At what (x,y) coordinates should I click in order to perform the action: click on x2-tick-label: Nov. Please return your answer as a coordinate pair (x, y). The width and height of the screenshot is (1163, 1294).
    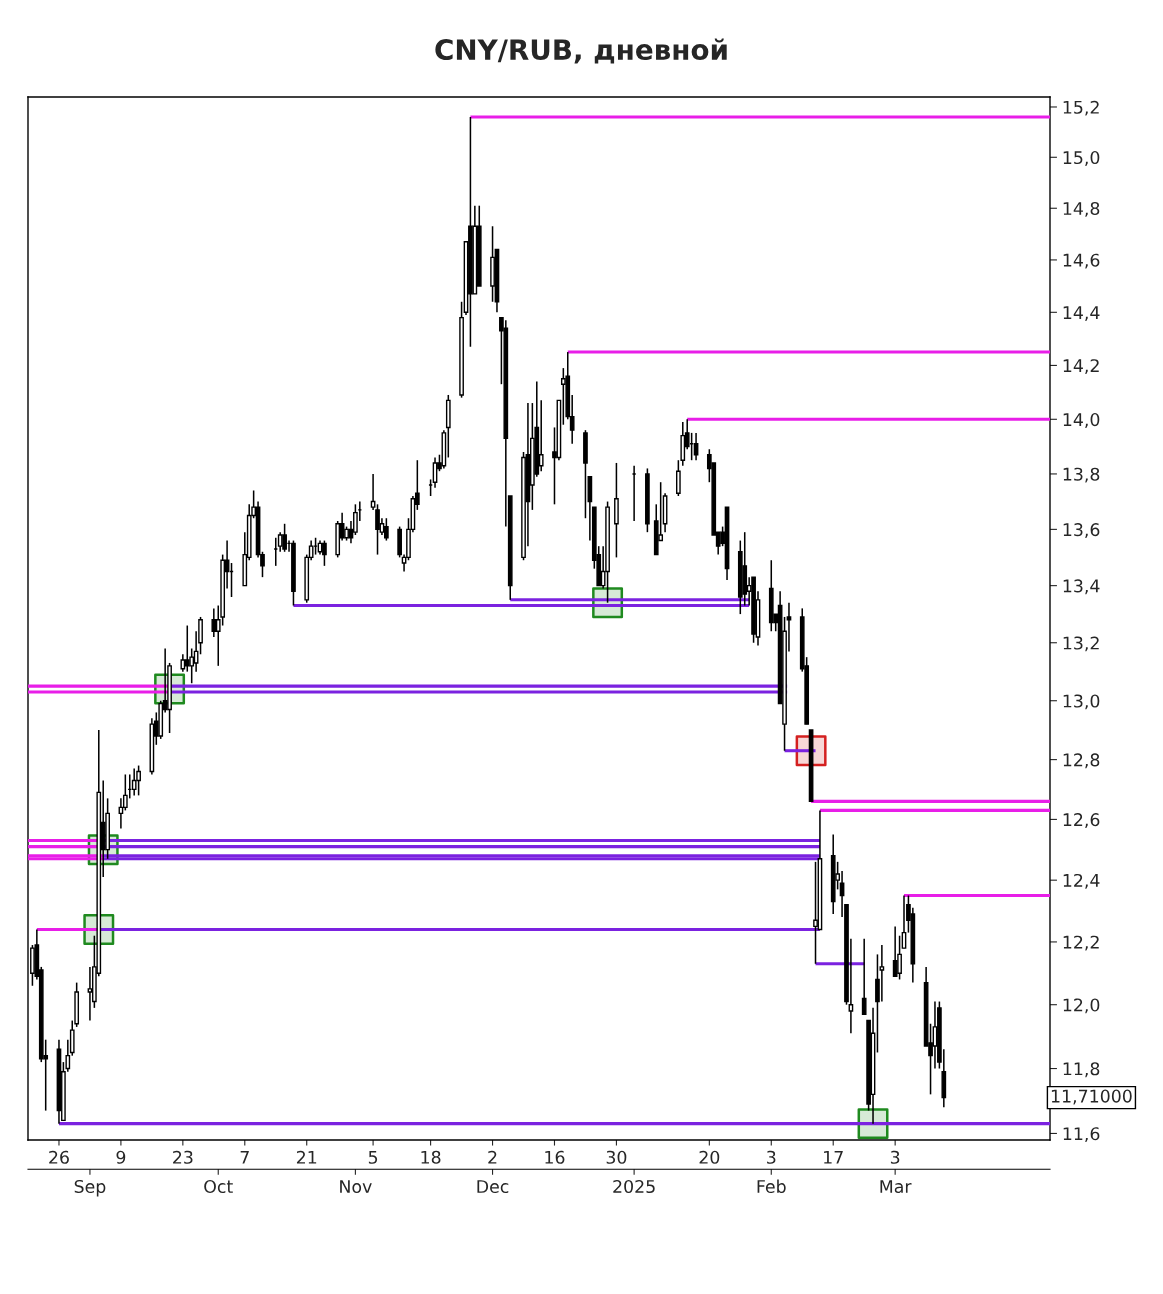
    Looking at the image, I should click on (356, 1187).